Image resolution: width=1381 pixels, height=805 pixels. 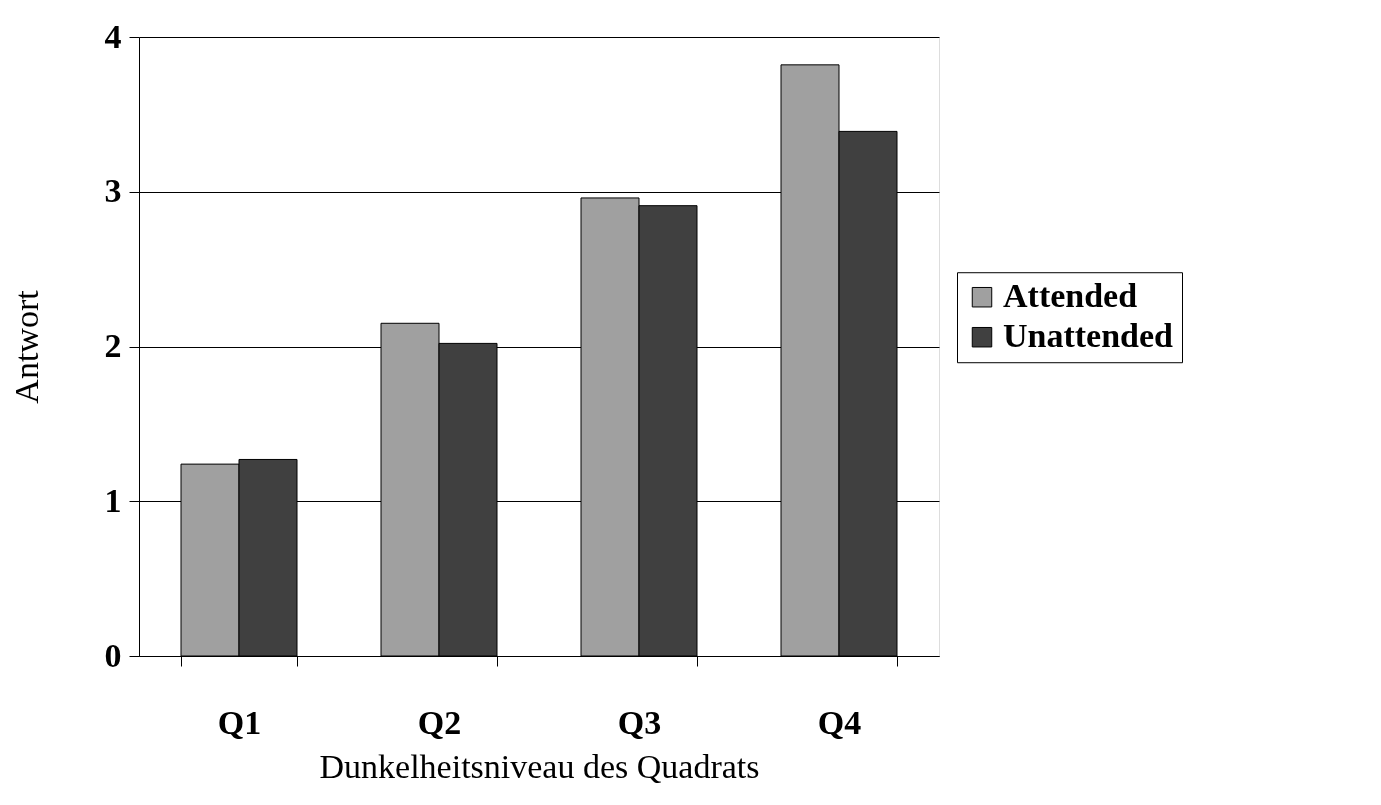 What do you see at coordinates (1070, 296) in the screenshot?
I see `legend-label: Attended` at bounding box center [1070, 296].